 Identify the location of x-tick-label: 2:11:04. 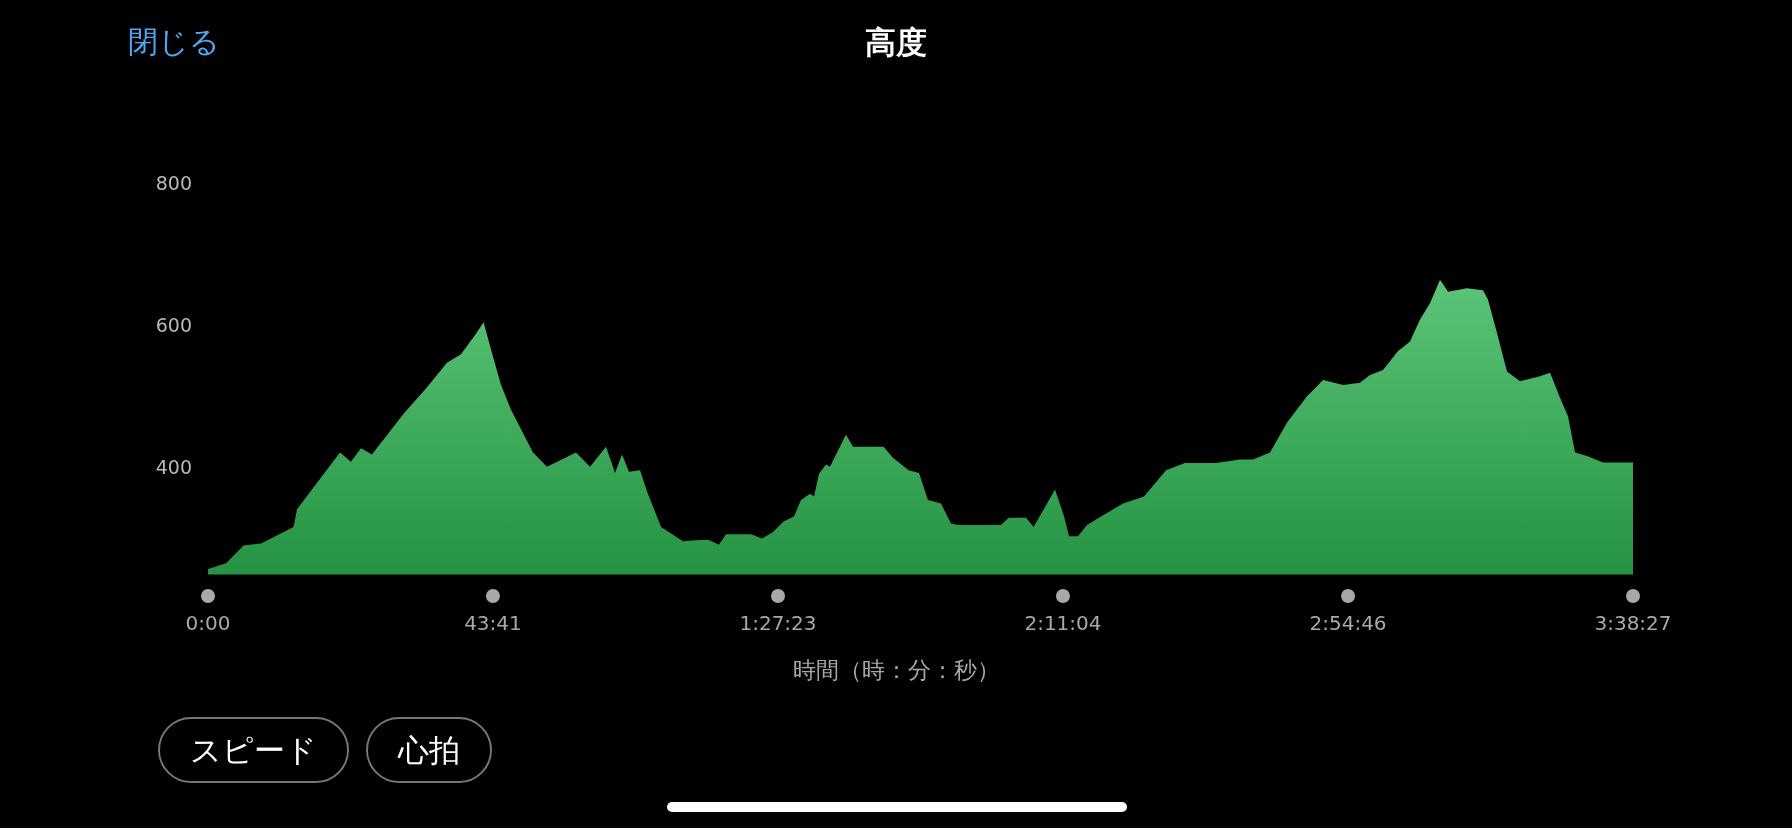
(1063, 623).